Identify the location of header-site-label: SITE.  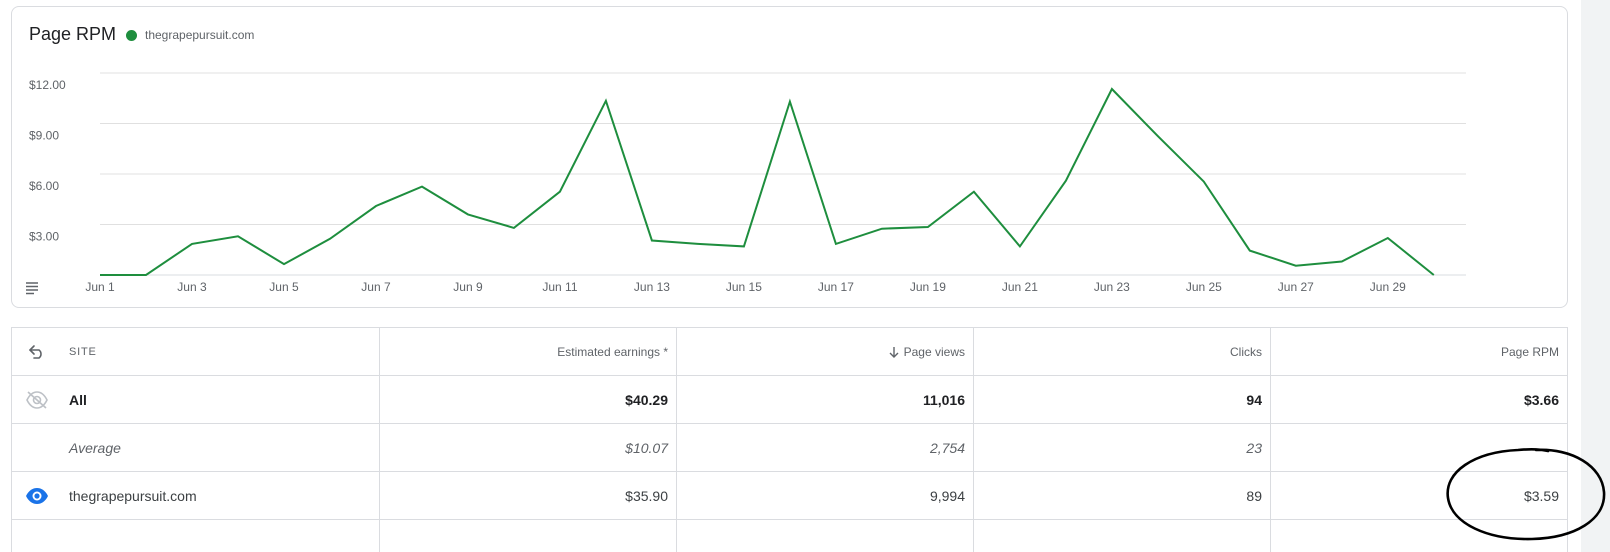
(83, 351).